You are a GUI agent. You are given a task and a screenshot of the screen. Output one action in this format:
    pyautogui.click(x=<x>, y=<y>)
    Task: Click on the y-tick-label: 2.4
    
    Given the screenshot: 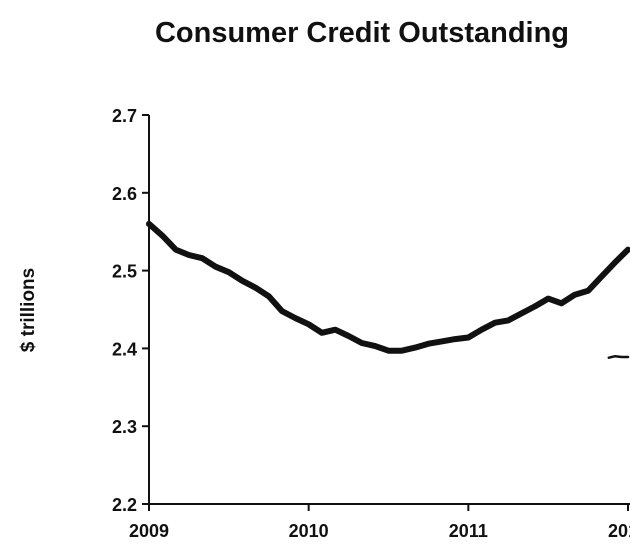 What is the action you would take?
    pyautogui.click(x=124, y=349)
    